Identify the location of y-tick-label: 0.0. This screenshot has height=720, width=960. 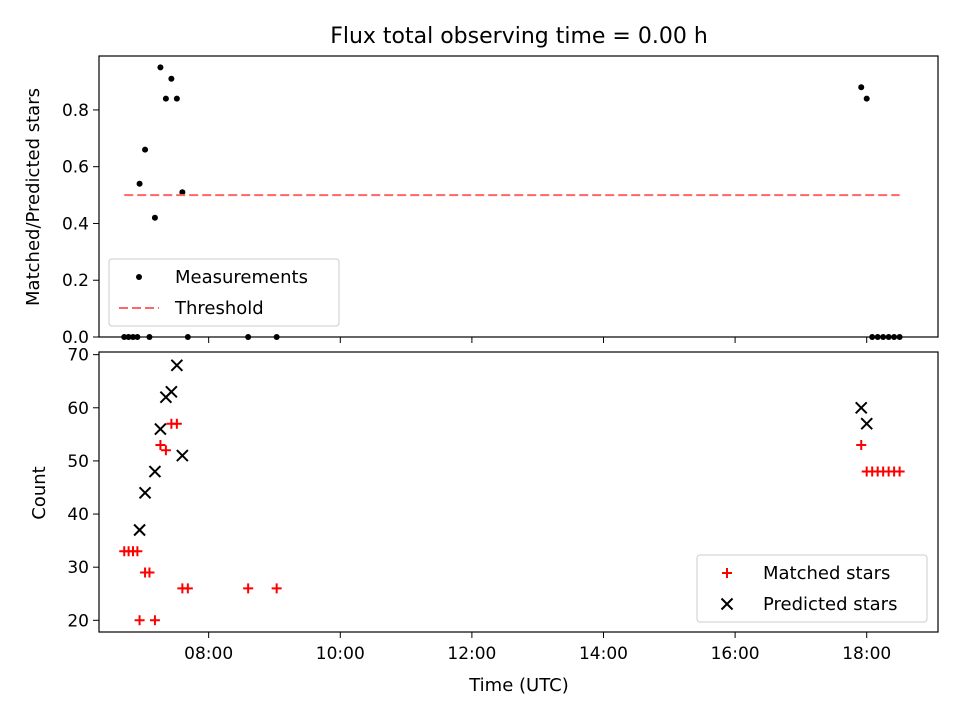
(75, 338).